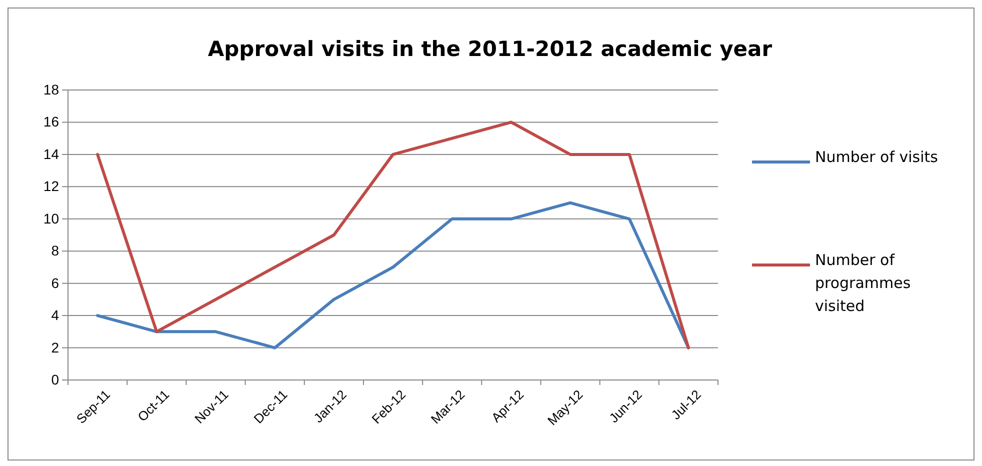 The height and width of the screenshot is (466, 982). I want to click on y-tick-label: 14, so click(51, 154).